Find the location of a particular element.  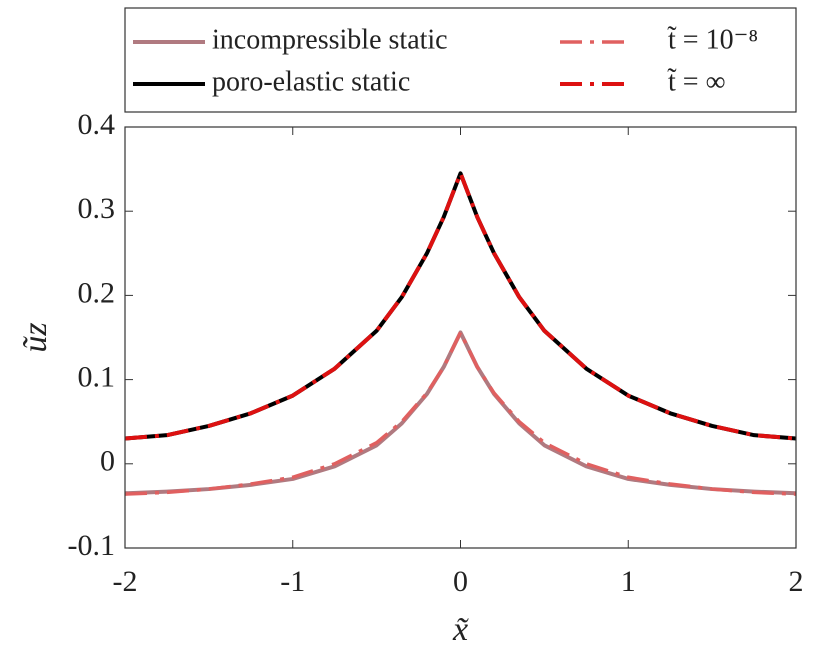

y-tick-label: 0.2 is located at coordinates (97, 292).